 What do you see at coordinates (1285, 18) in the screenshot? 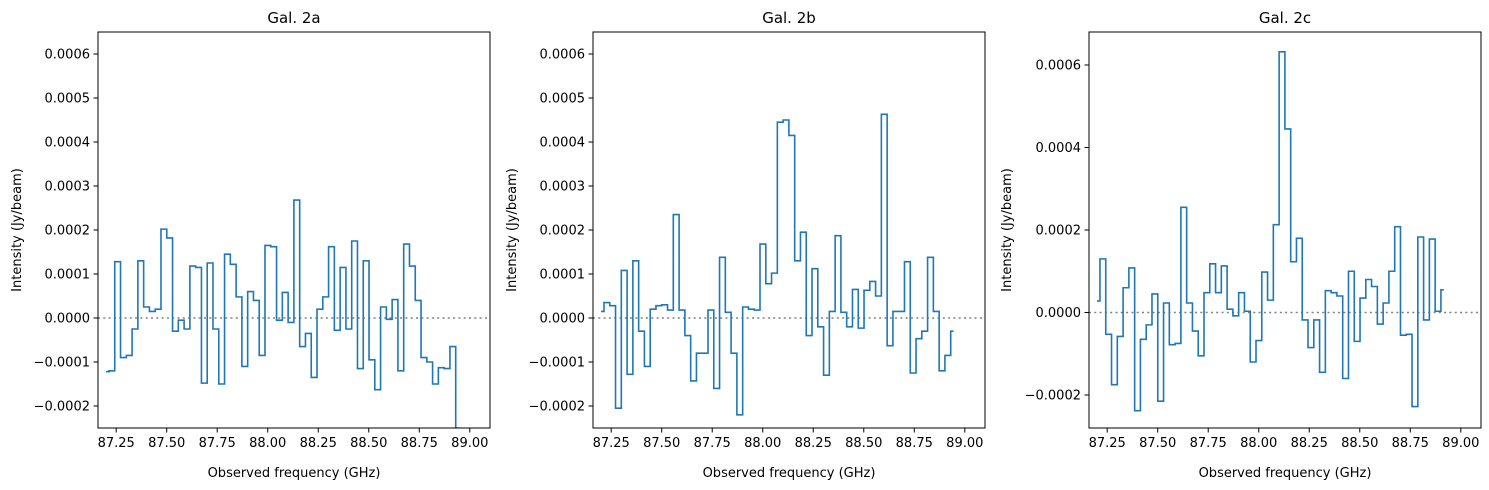
I see `subplot-title: Gal. 2c` at bounding box center [1285, 18].